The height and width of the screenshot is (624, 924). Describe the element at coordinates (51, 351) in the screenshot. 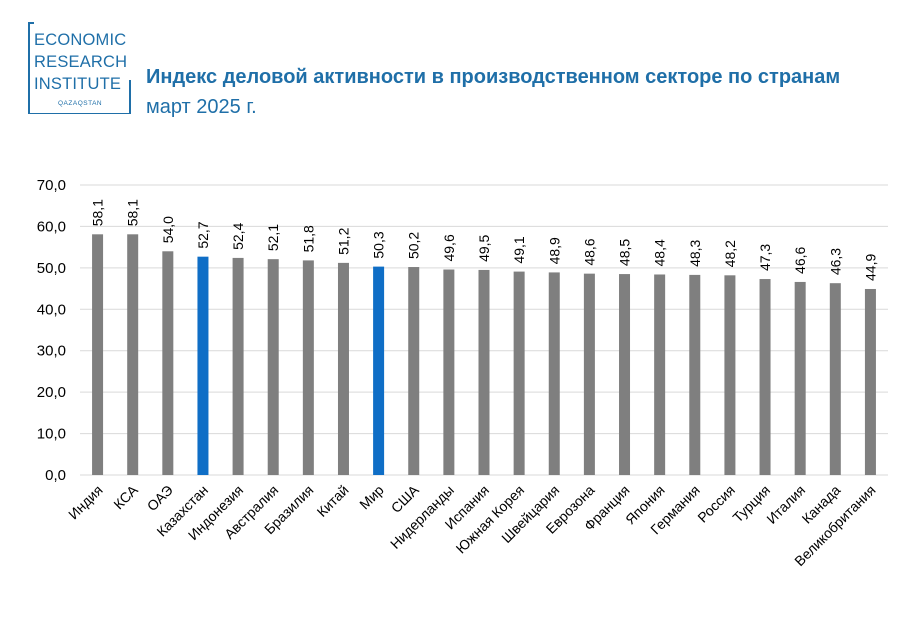

I see `y-tick-label: 30,0` at that location.